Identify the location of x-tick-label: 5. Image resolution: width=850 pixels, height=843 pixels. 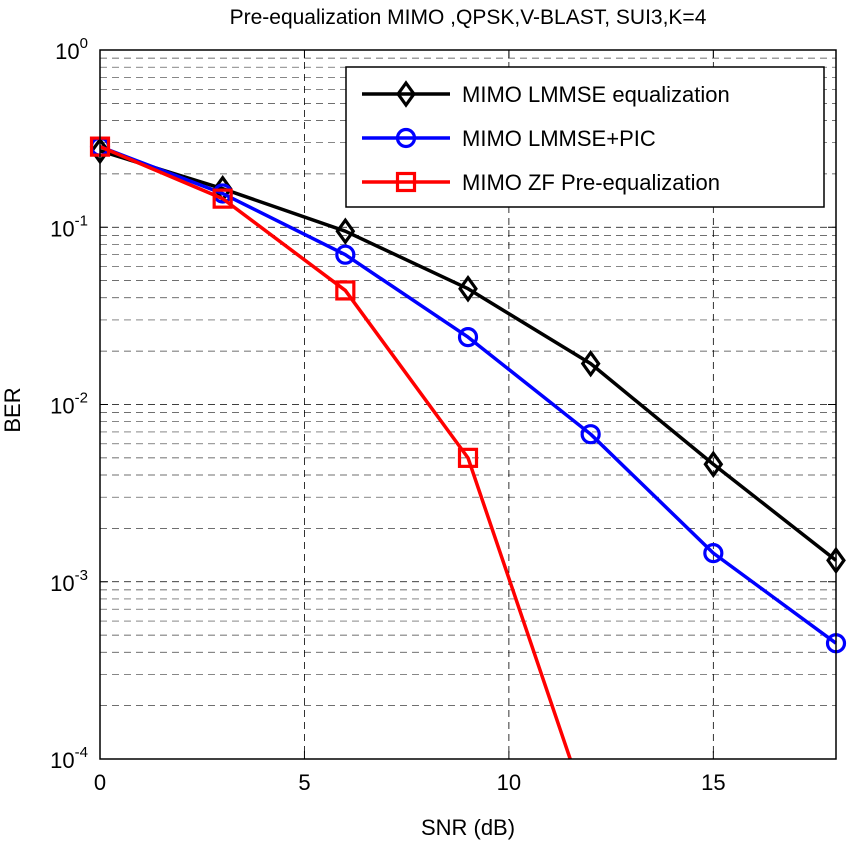
(304, 782).